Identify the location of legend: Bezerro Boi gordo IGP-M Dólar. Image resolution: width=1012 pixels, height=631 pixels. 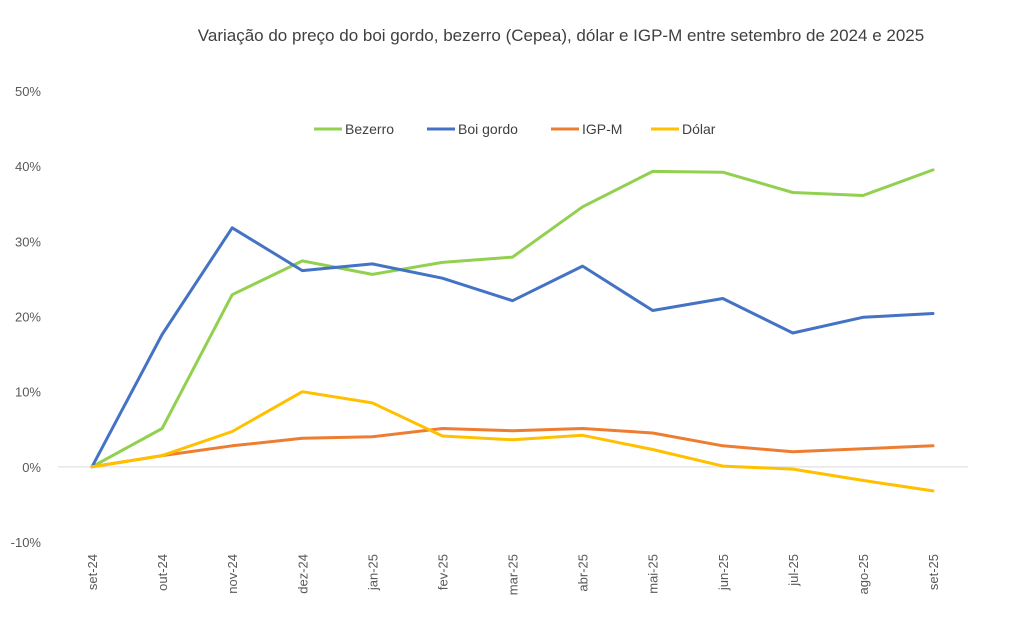
(515, 129).